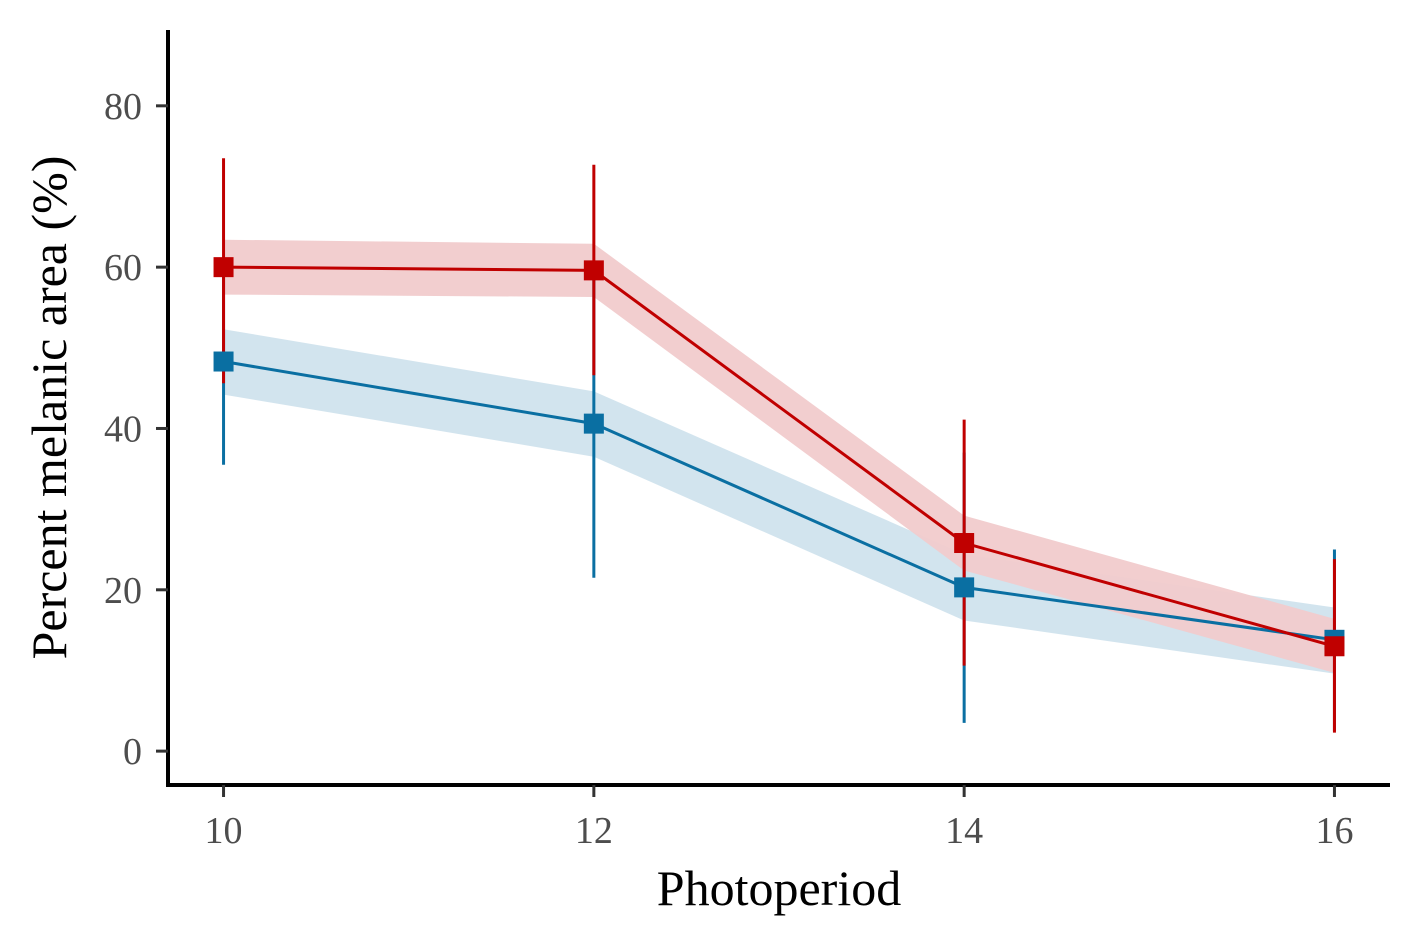 Image resolution: width=1421 pixels, height=948 pixels. I want to click on y-axis-ticks: 0 20 40 60 80, so click(136, 429).